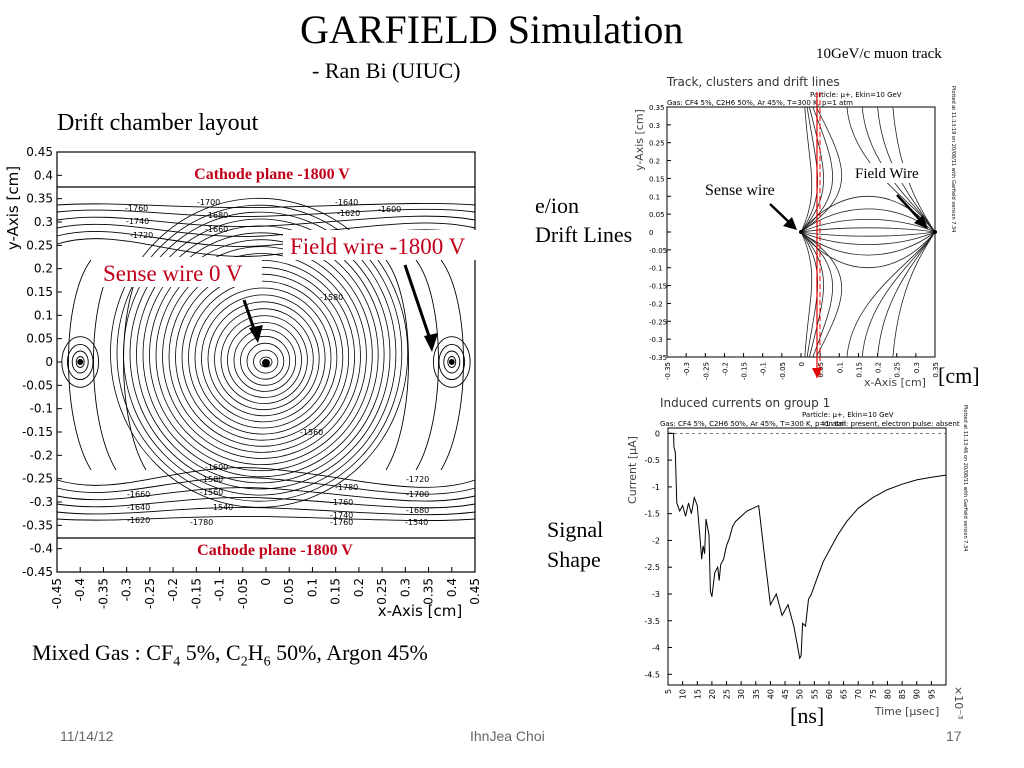 The width and height of the screenshot is (1024, 768). Describe the element at coordinates (179, 272) in the screenshot. I see `sense-wire-label-bg` at that location.